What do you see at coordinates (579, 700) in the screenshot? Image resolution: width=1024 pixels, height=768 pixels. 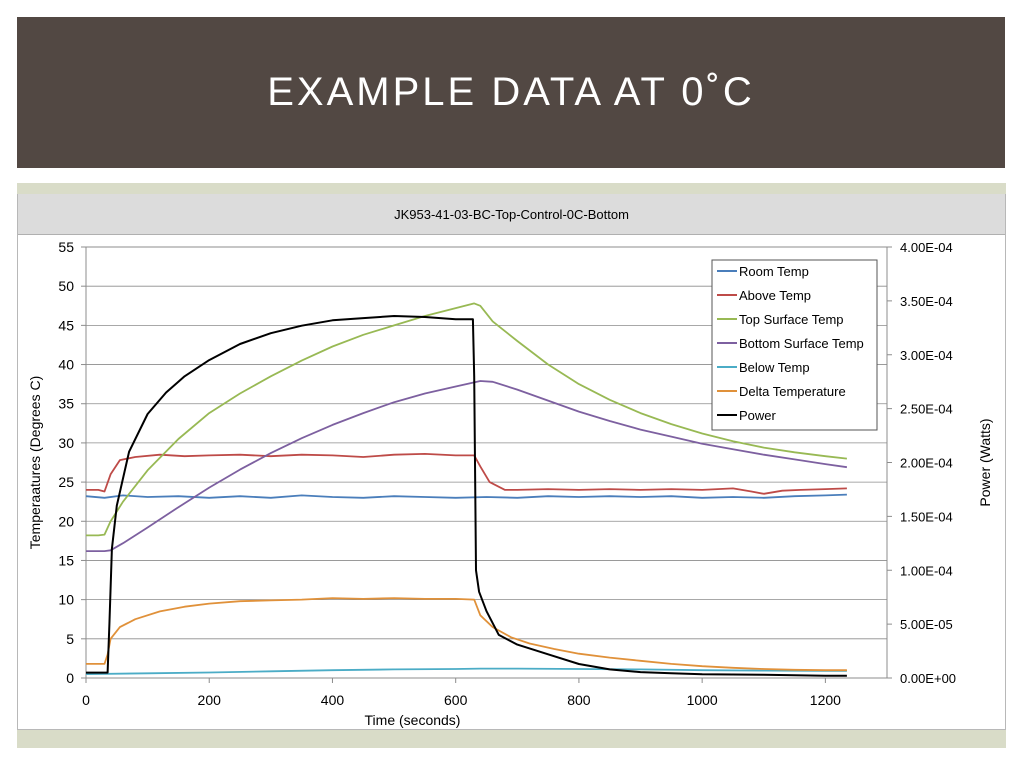 I see `x-tick-label: 800` at bounding box center [579, 700].